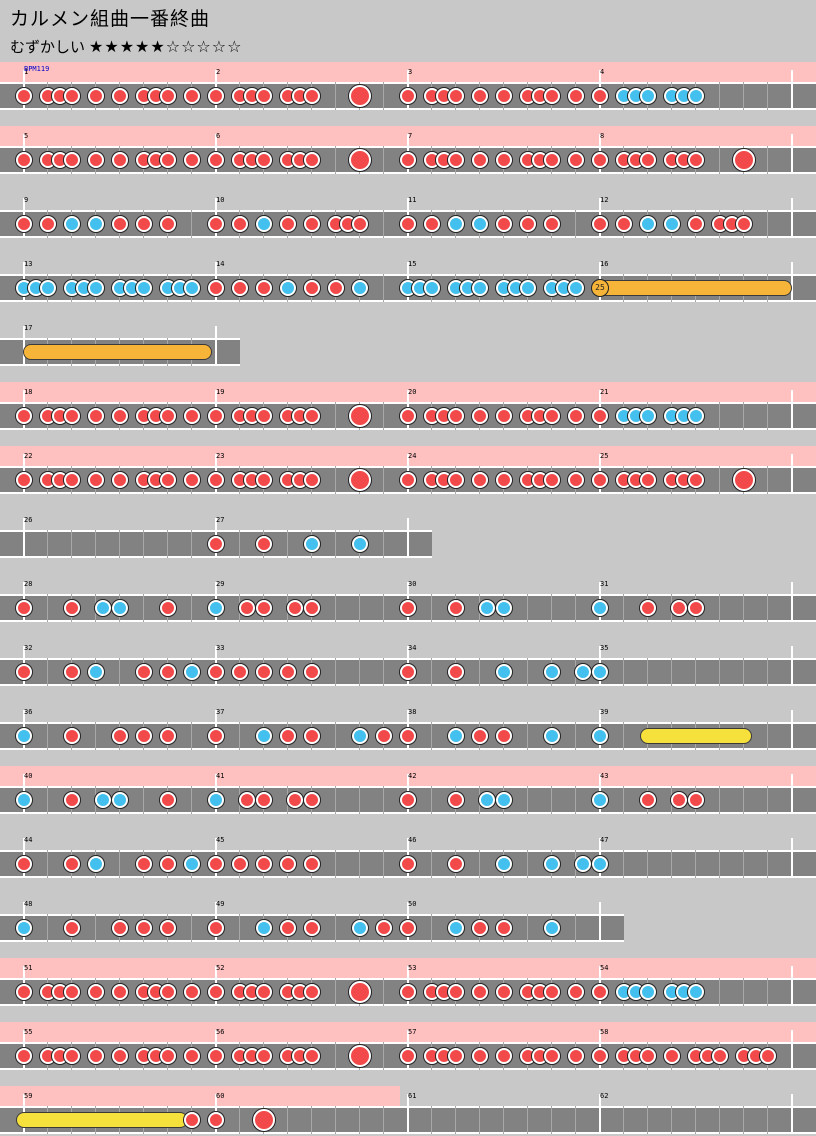 This screenshot has height=1136, width=816. What do you see at coordinates (220, 1032) in the screenshot?
I see `measure-number: 56` at bounding box center [220, 1032].